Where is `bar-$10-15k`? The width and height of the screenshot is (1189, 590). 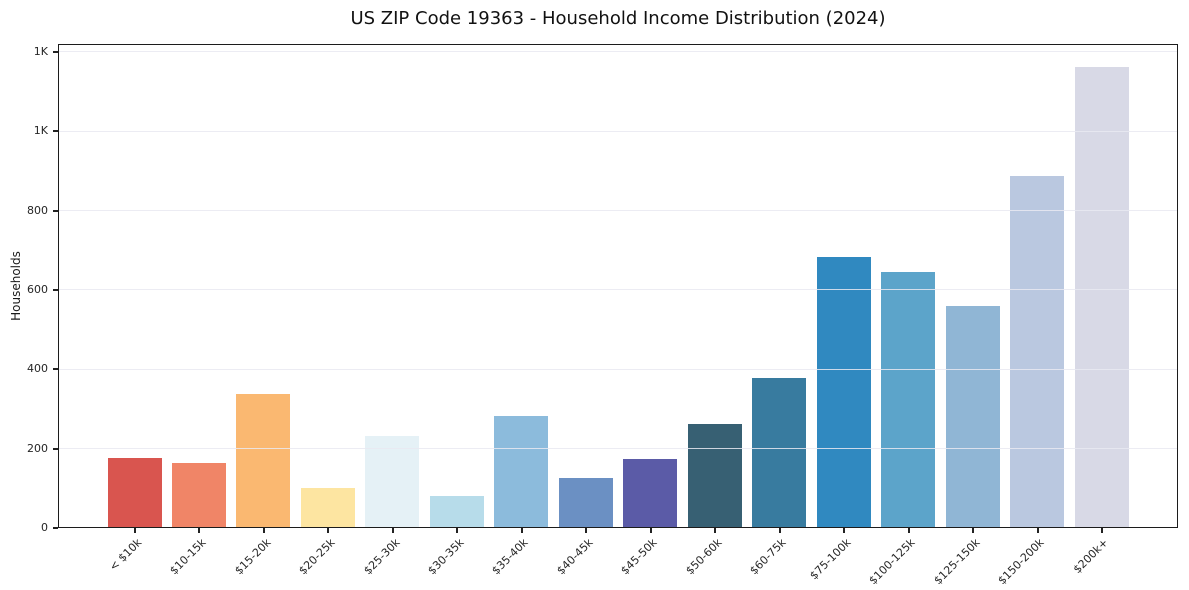
bar-$10-15k is located at coordinates (198, 494).